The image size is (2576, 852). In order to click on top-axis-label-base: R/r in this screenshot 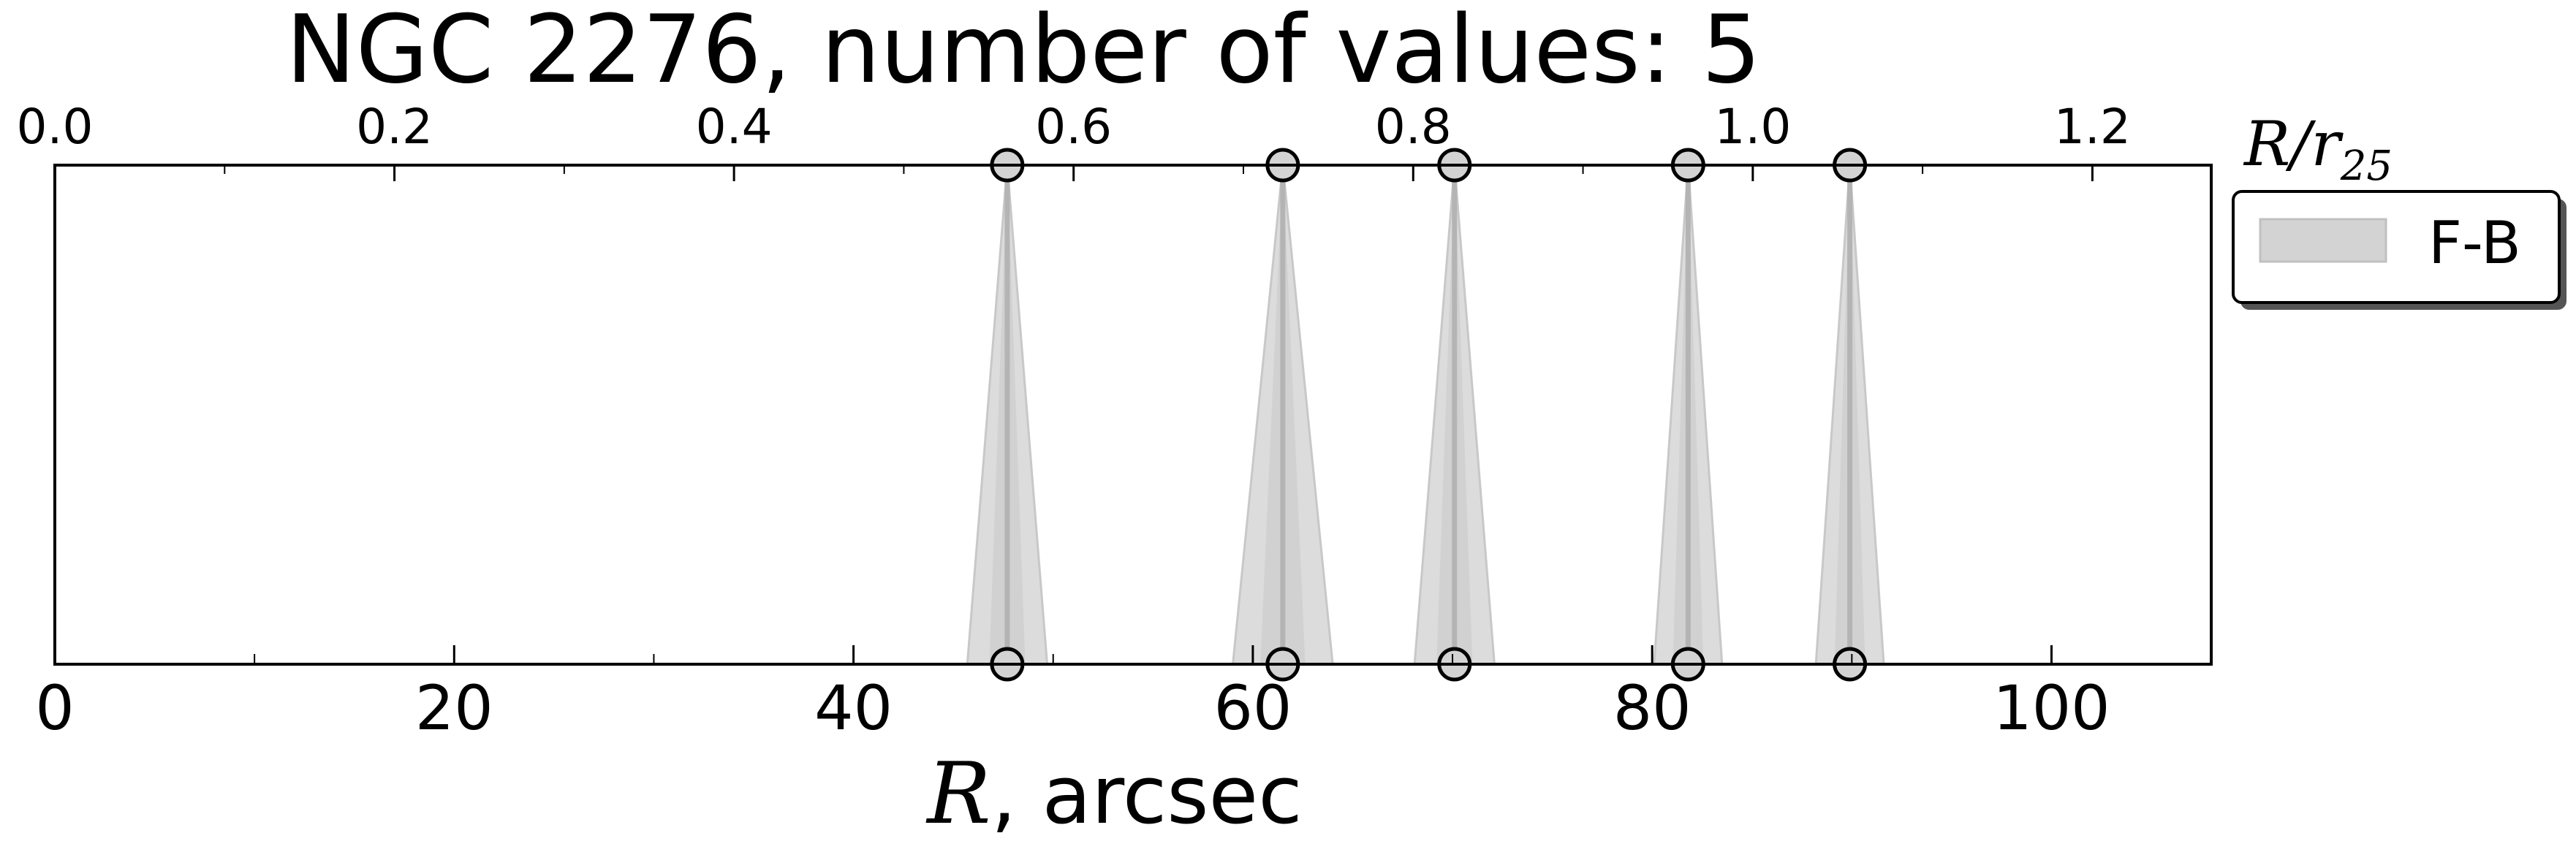, I will do `click(2293, 144)`.